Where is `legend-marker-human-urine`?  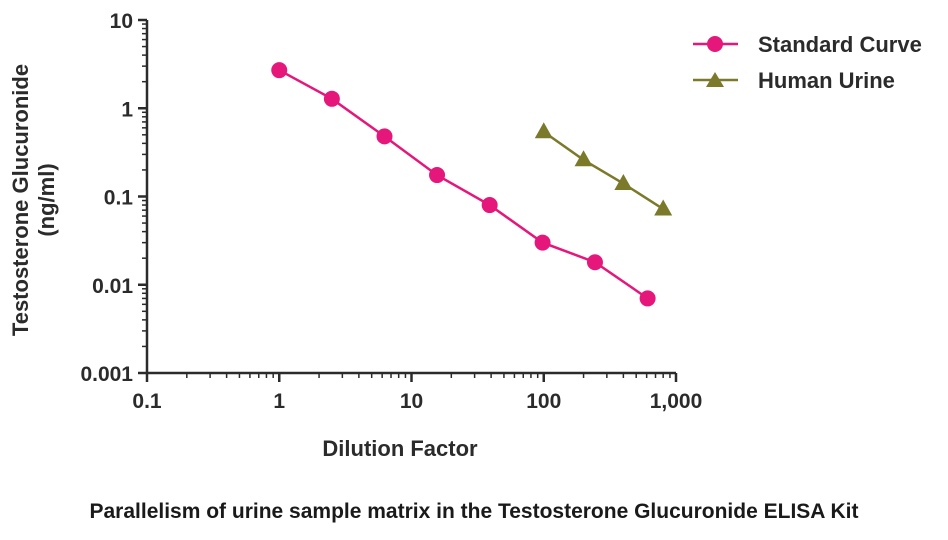 legend-marker-human-urine is located at coordinates (715, 79).